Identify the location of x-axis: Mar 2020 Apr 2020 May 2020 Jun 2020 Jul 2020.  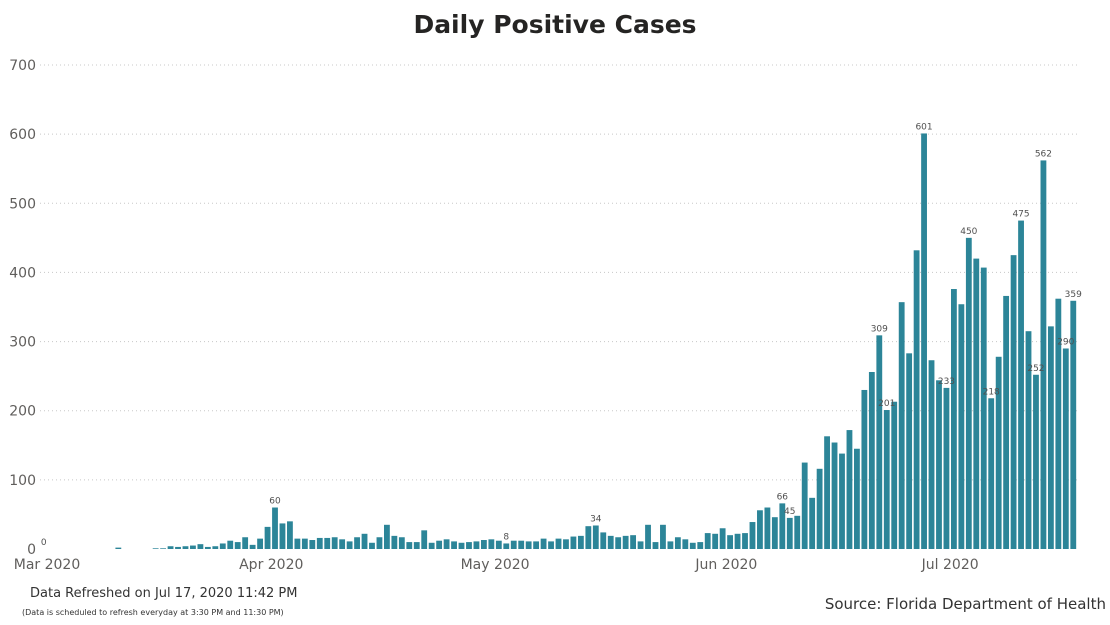
(496, 565).